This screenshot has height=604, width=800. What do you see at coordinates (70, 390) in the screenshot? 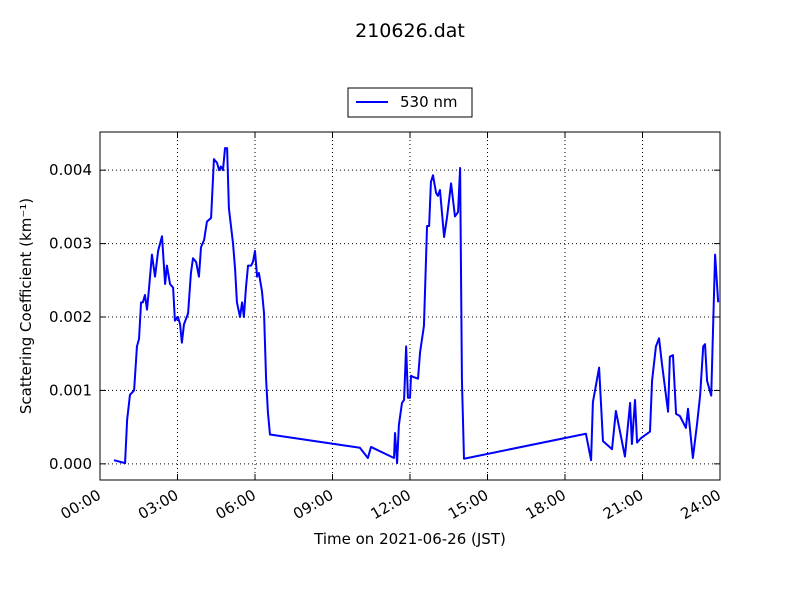
I see `y-tick-label: 0.001` at bounding box center [70, 390].